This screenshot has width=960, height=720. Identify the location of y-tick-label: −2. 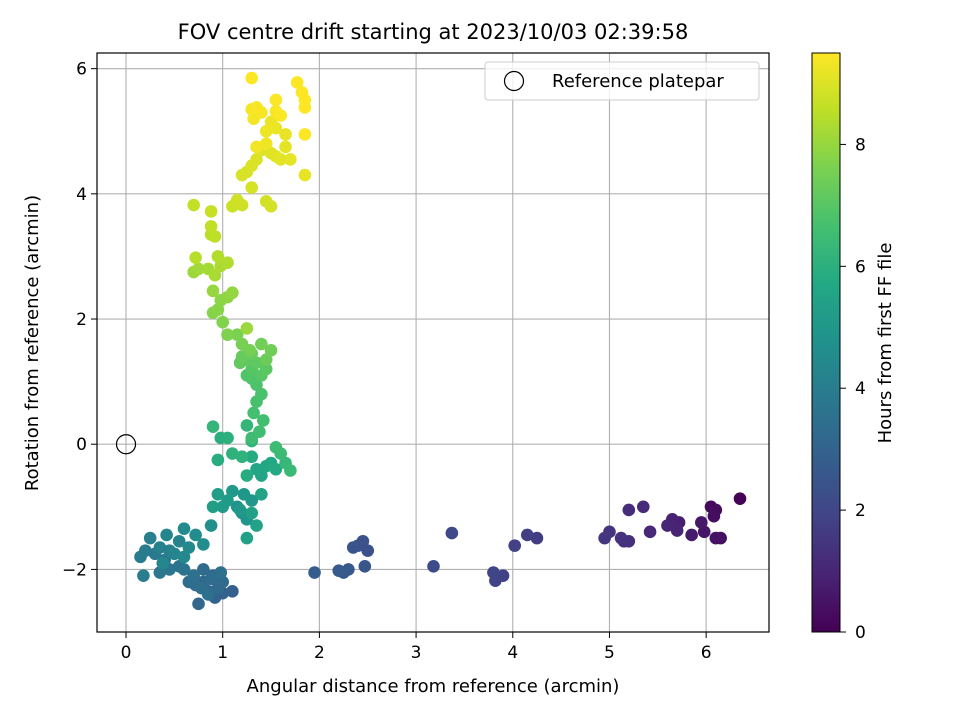
(74, 570).